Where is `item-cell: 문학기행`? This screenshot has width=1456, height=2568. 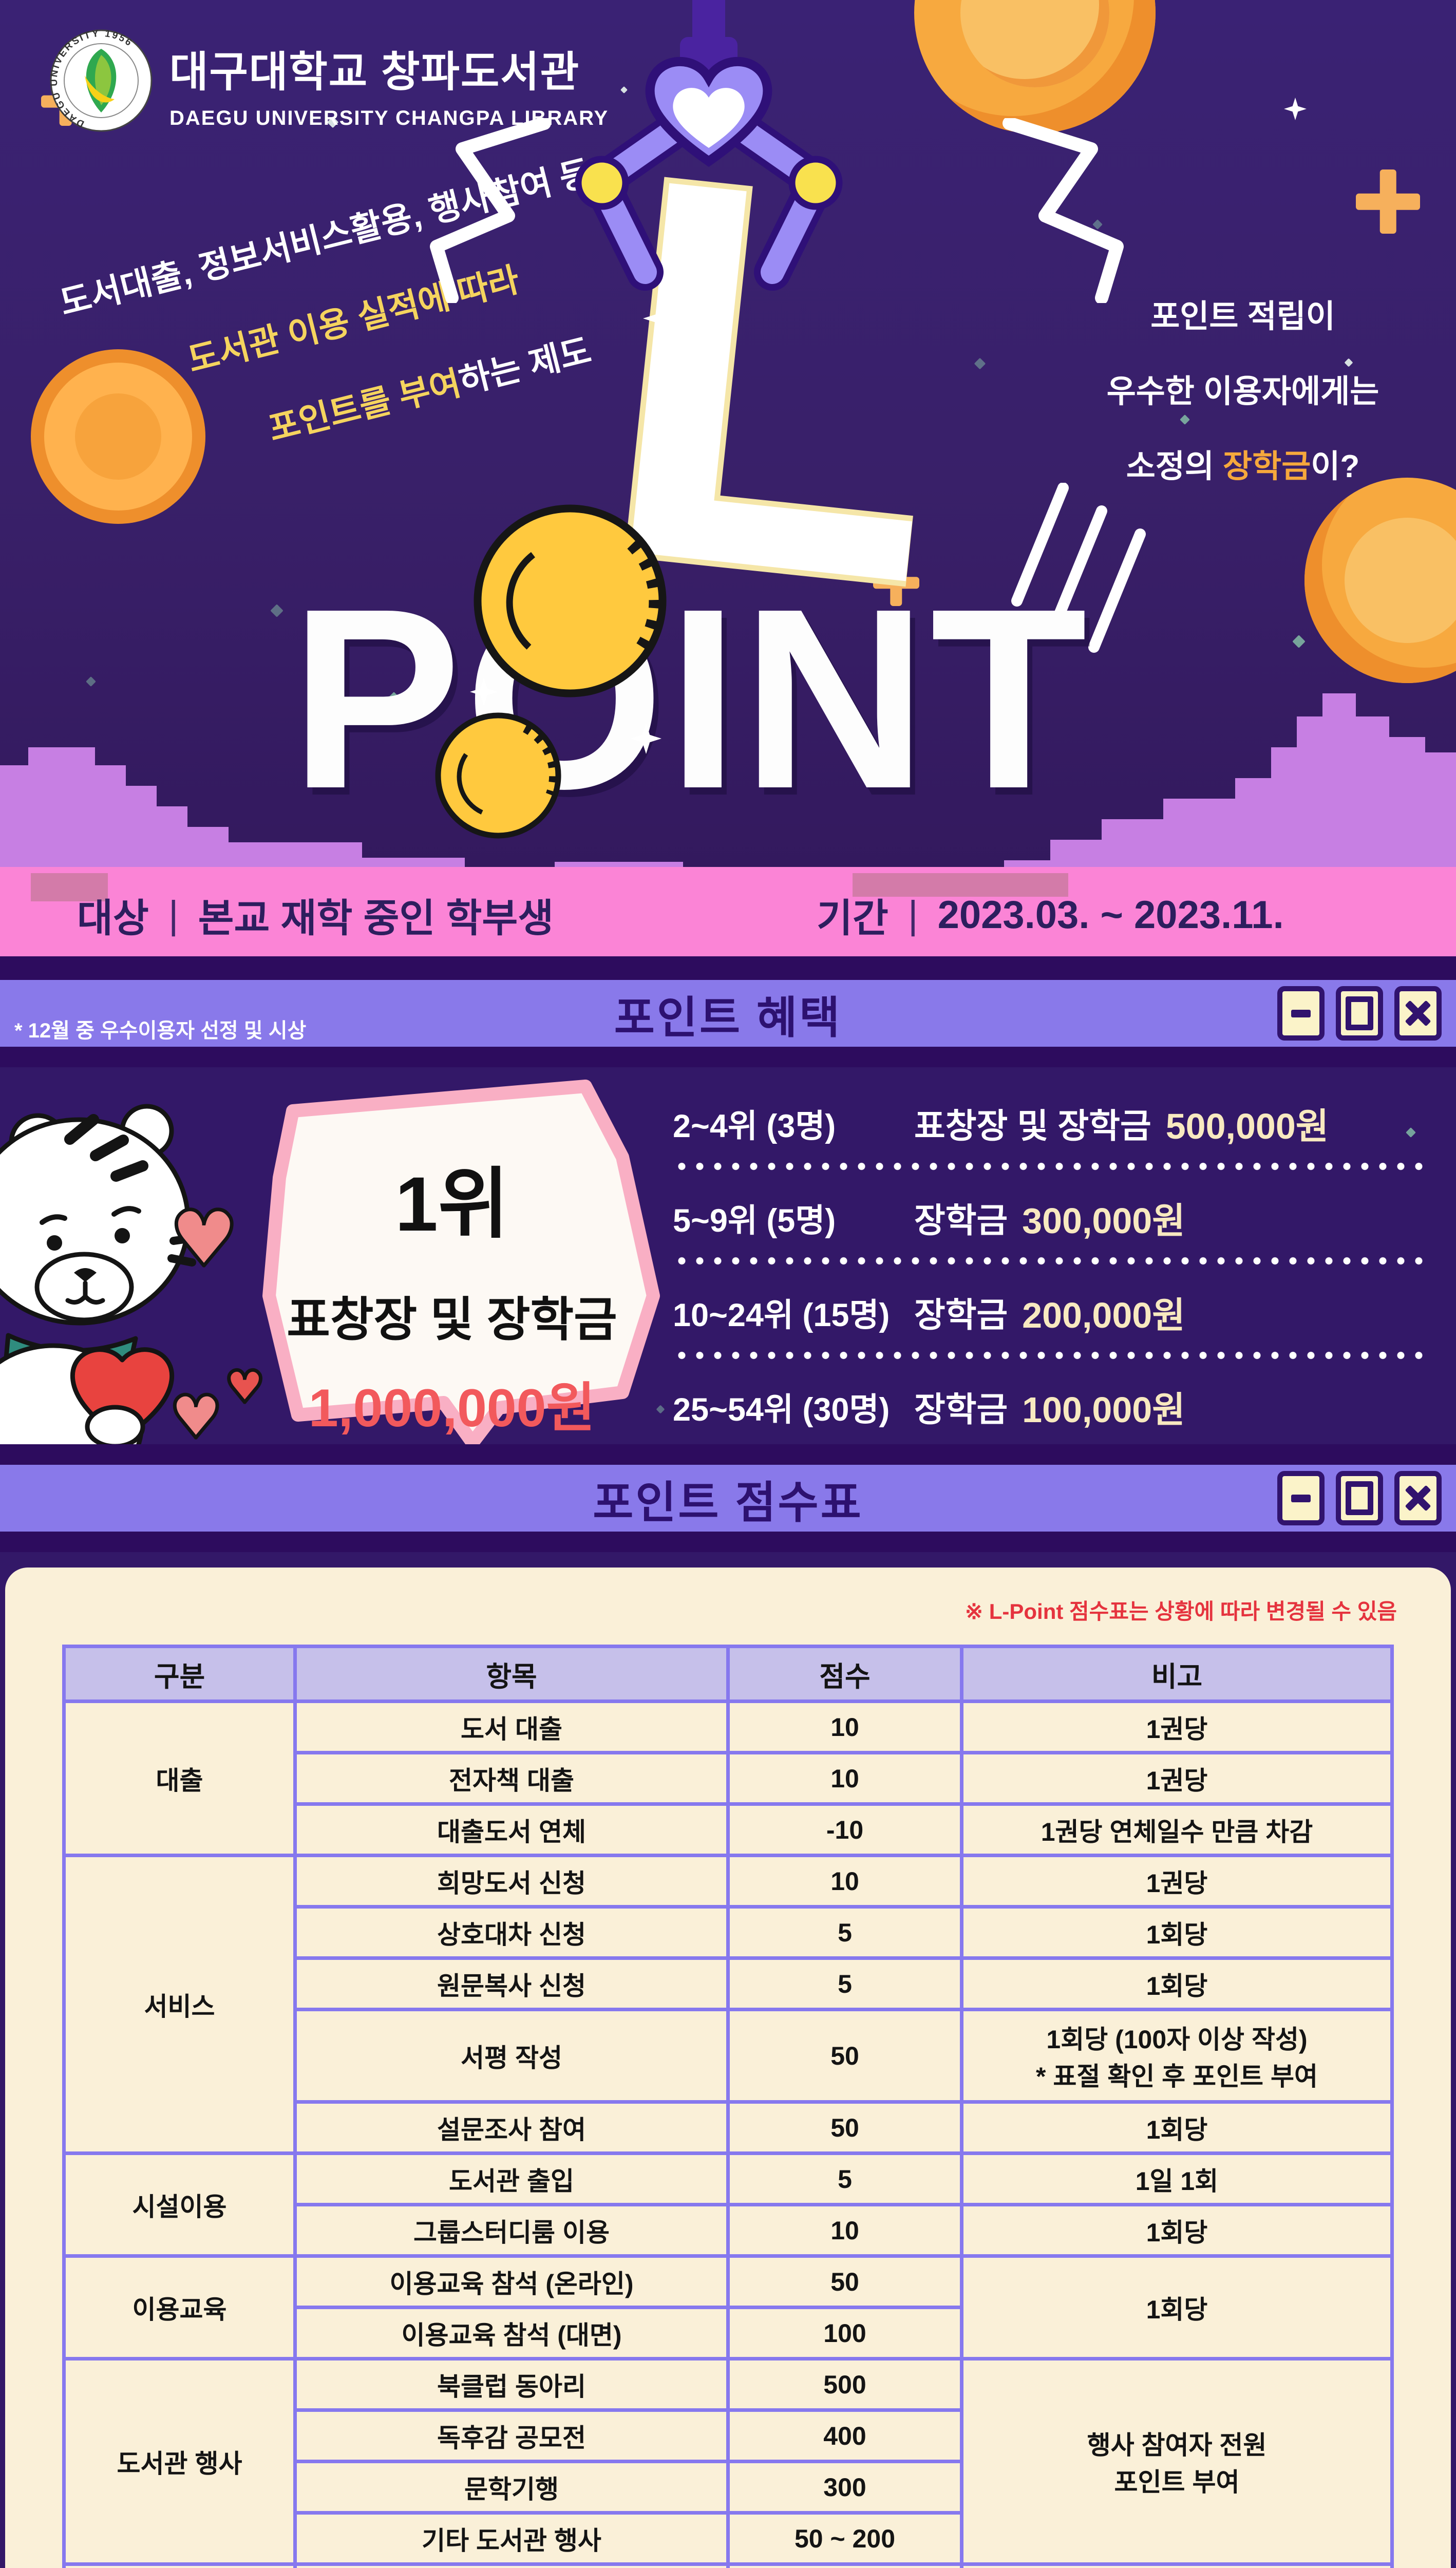 item-cell: 문학기행 is located at coordinates (511, 2487).